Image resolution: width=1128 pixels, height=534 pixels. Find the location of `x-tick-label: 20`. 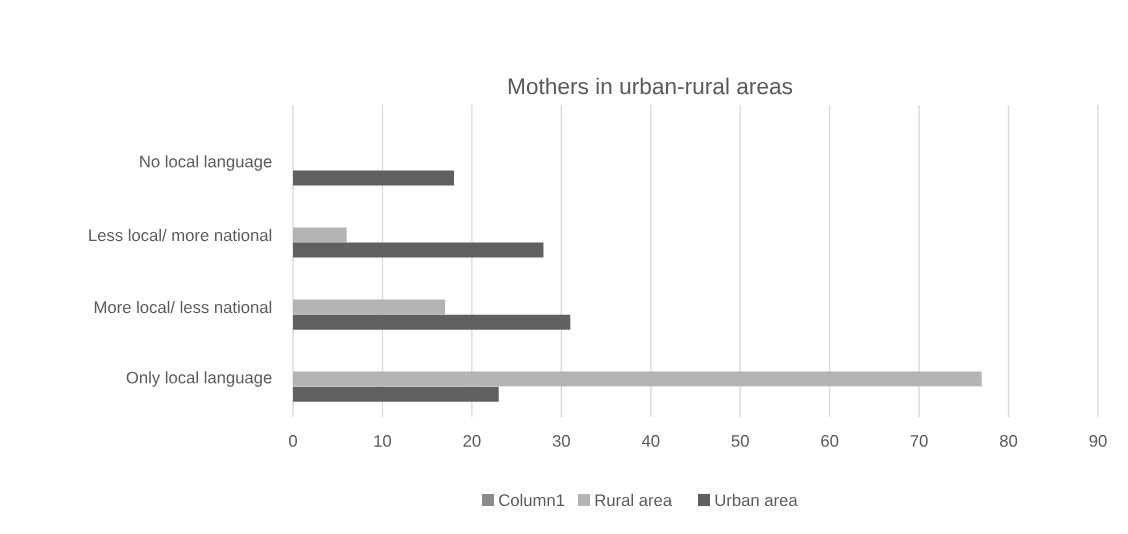

x-tick-label: 20 is located at coordinates (472, 441).